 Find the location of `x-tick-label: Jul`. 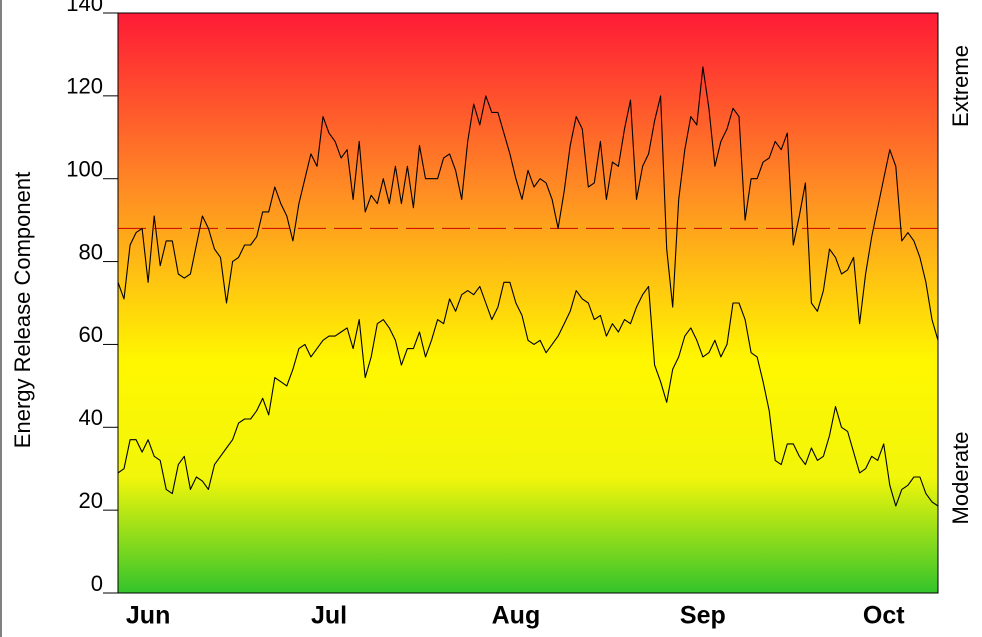

x-tick-label: Jul is located at coordinates (329, 616).